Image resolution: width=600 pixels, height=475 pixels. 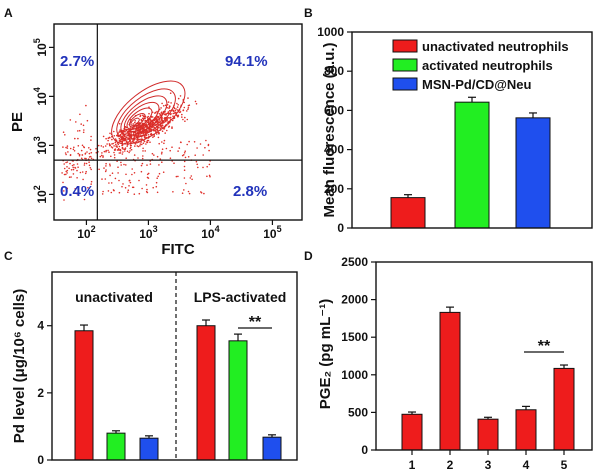 What do you see at coordinates (495, 46) in the screenshot?
I see `legend-label: unactivated neutrophils` at bounding box center [495, 46].